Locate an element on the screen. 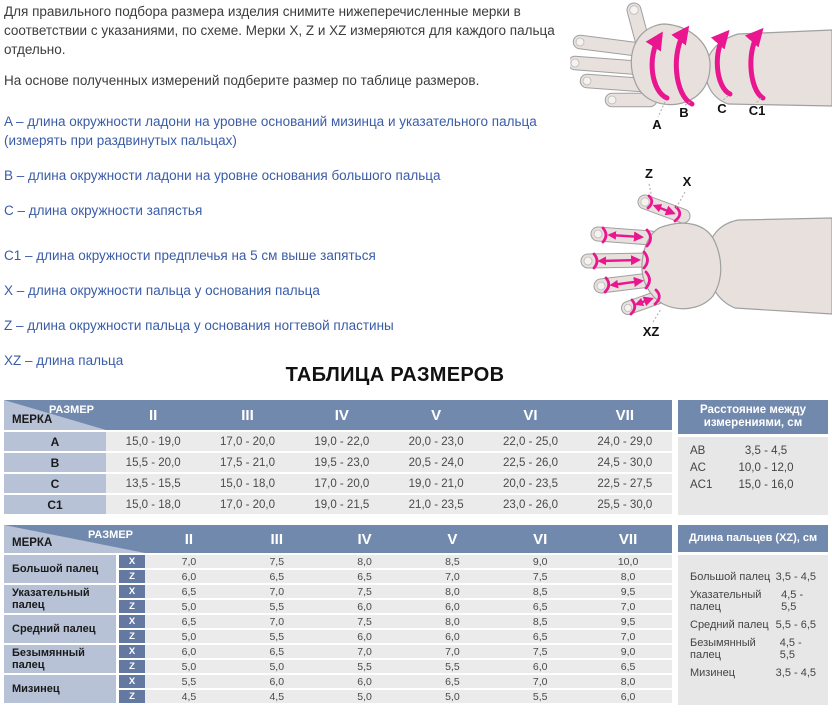 The width and height of the screenshot is (832, 715). leader-lines is located at coordinates (667, 253).